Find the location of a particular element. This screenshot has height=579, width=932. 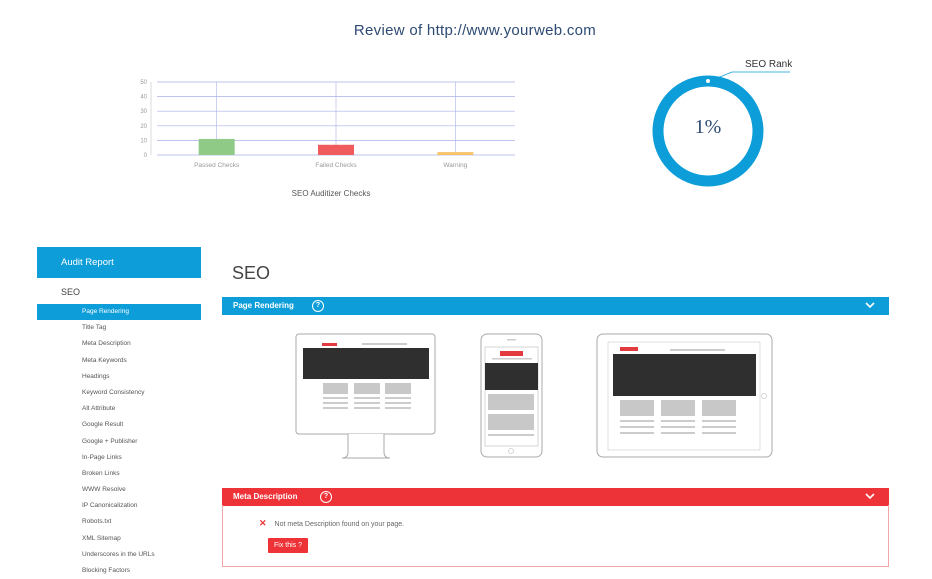

tablet-preview is located at coordinates (684, 395).